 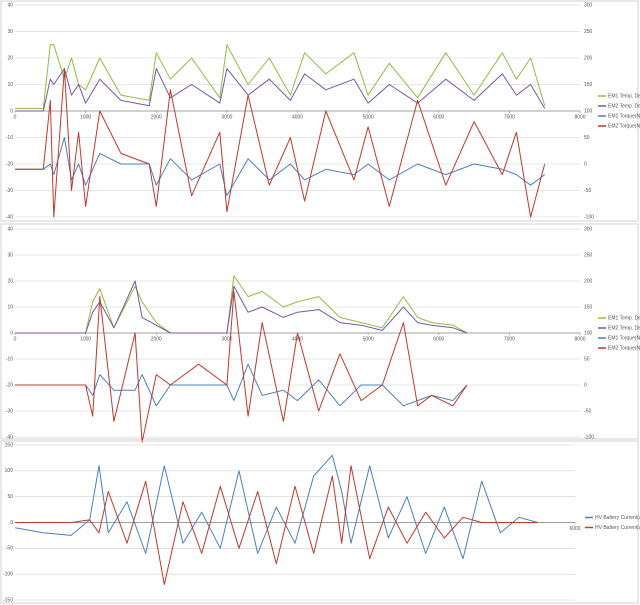 What do you see at coordinates (9, 549) in the screenshot?
I see `y-tick-label: -50` at bounding box center [9, 549].